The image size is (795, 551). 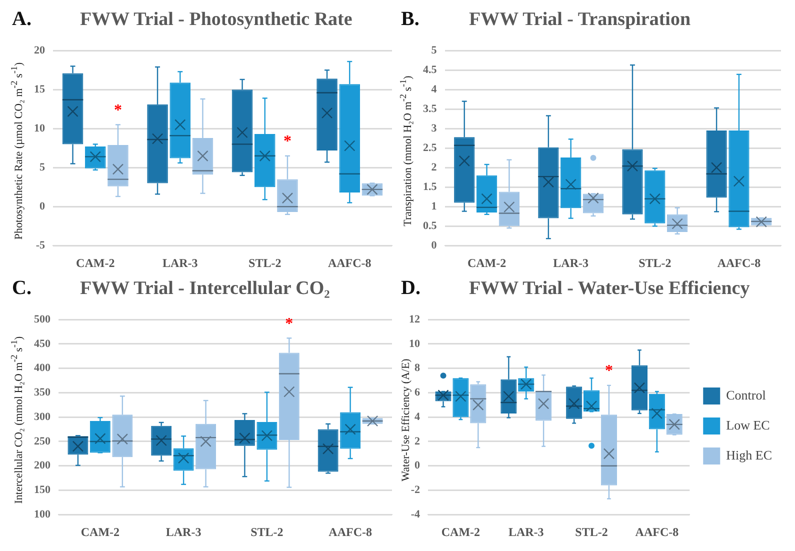 I want to click on y-tick-label: 3.5, so click(x=430, y=108).